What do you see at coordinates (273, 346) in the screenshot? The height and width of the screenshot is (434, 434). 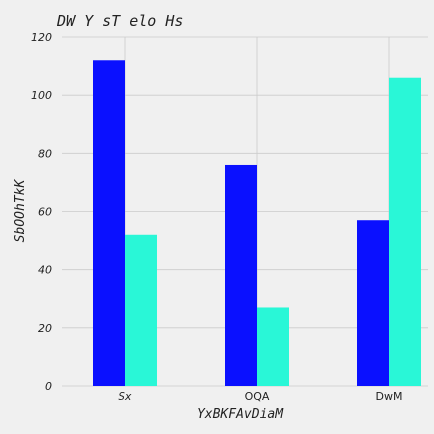 I see `bar-series2-OQA` at bounding box center [273, 346].